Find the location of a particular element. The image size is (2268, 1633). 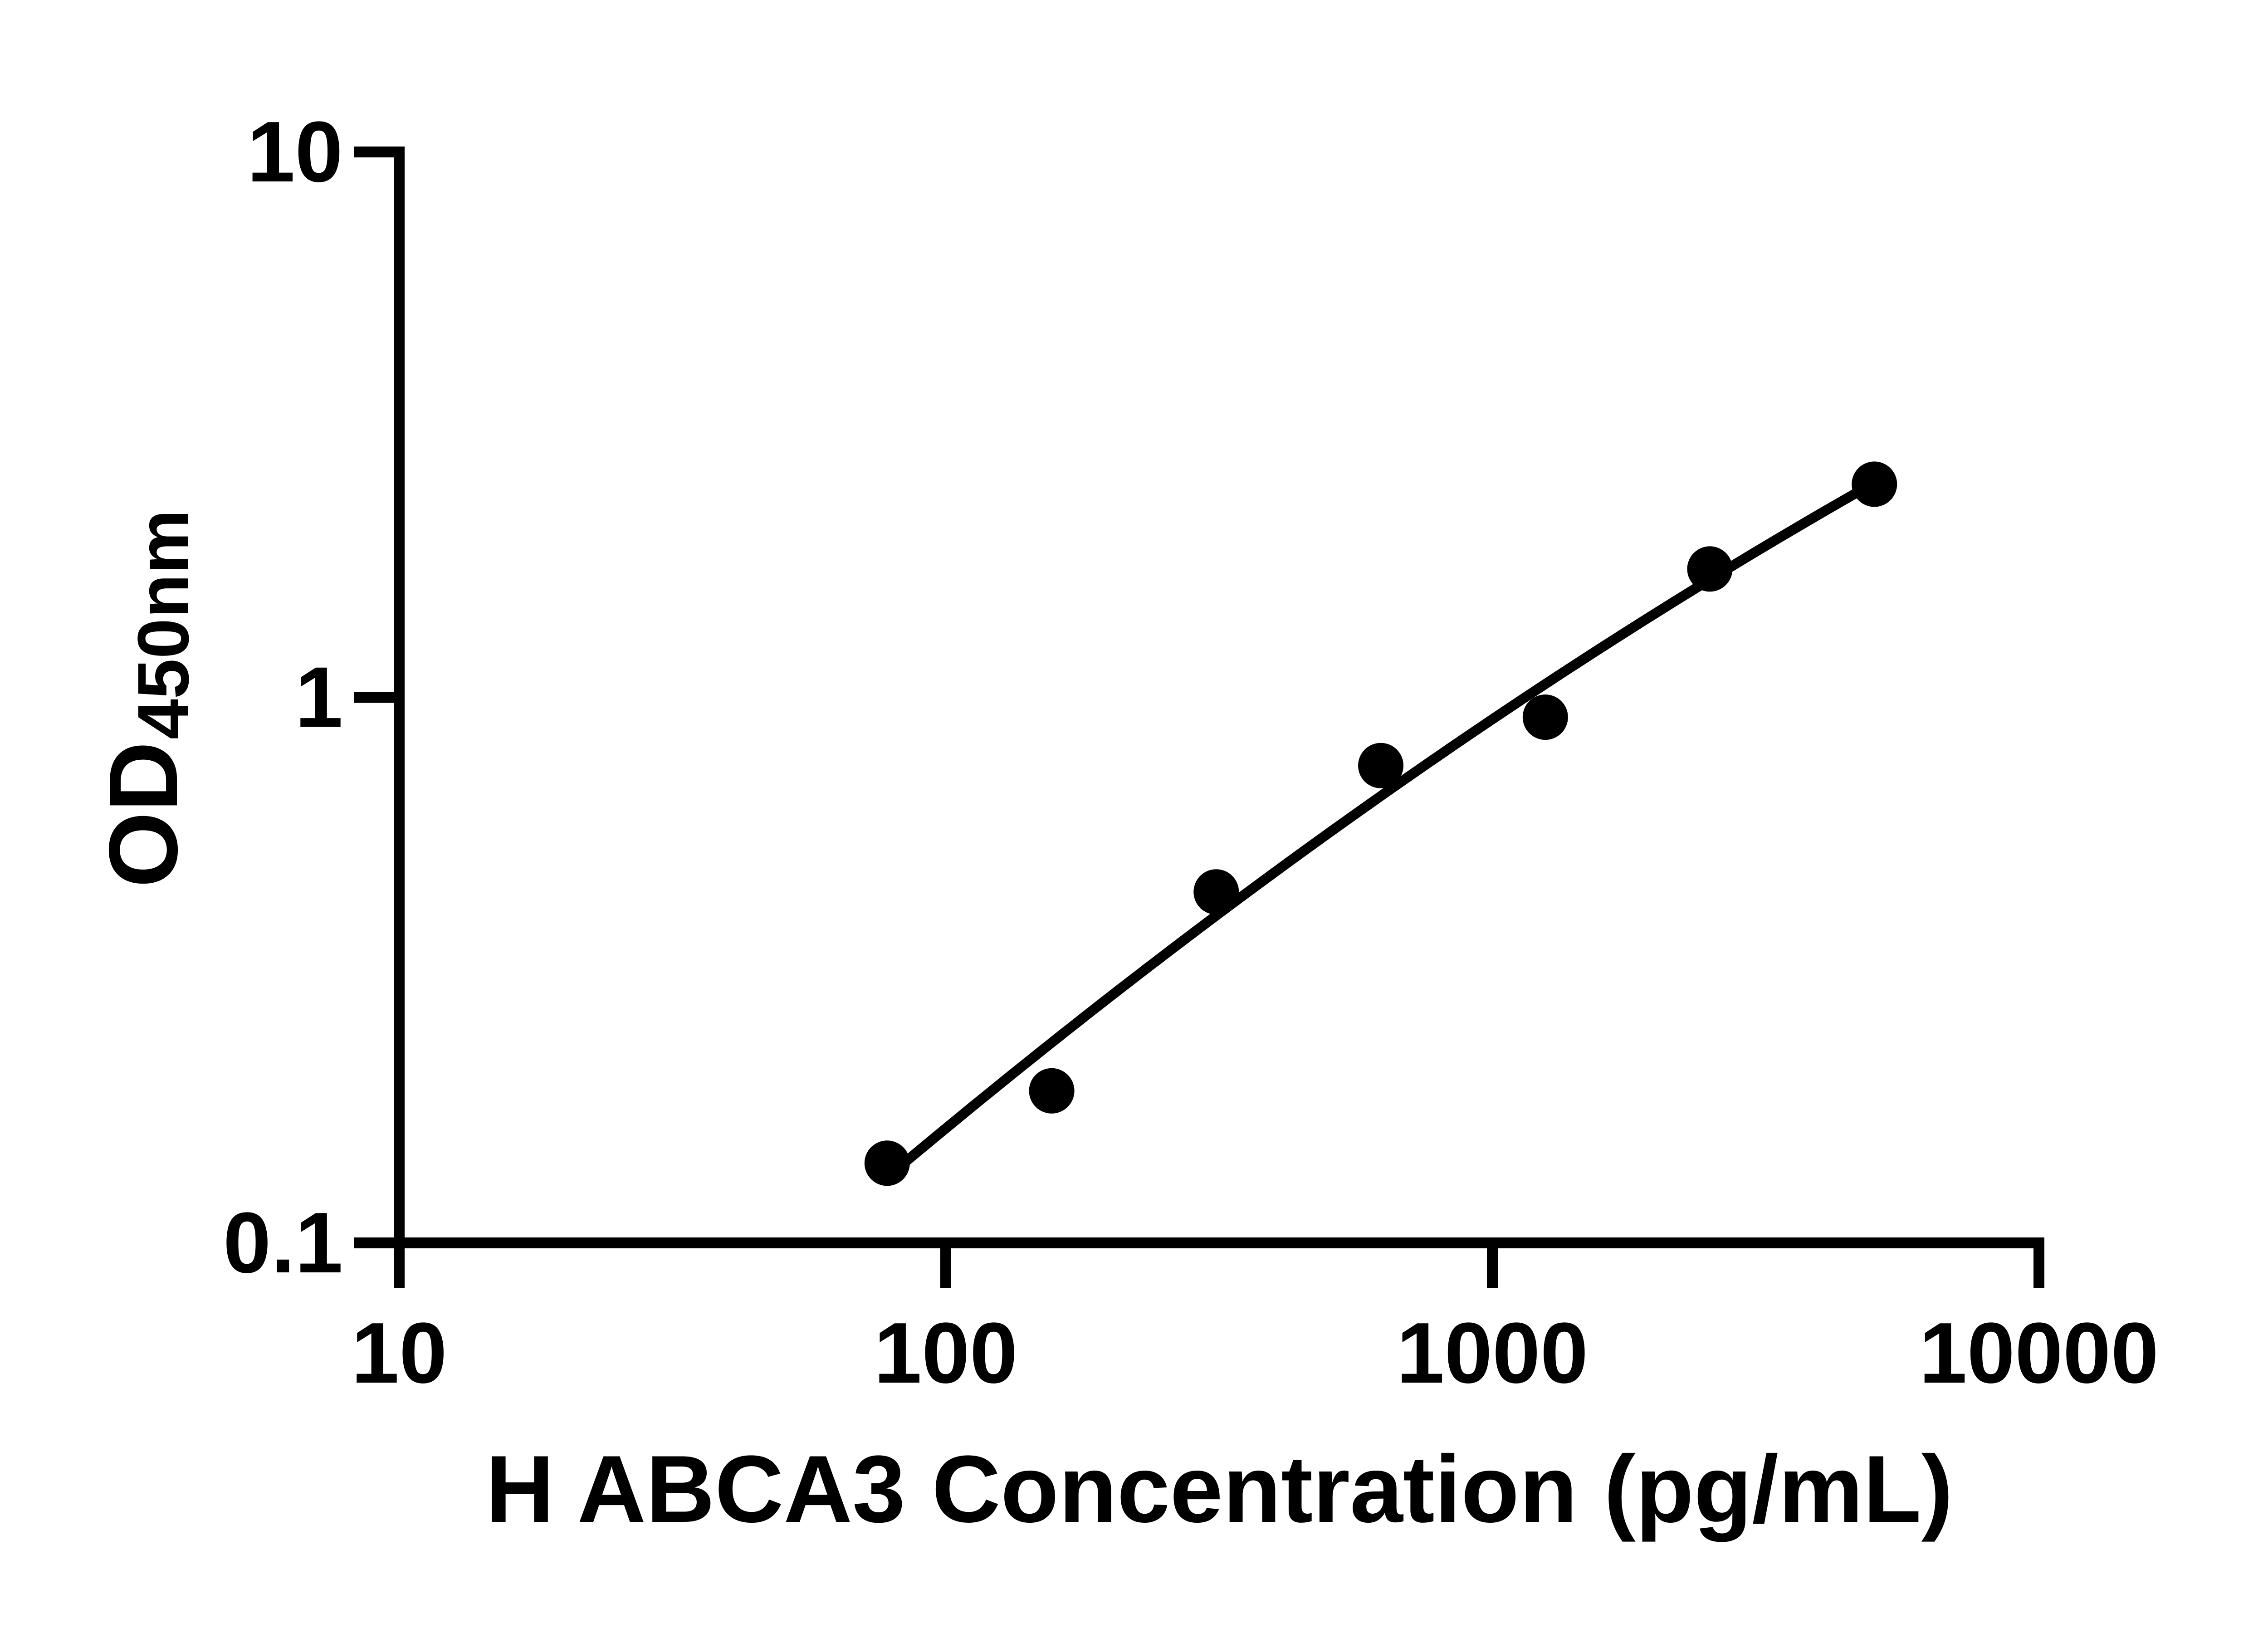

x-axis-title: H ABCA3 Concentration (pg/mL) is located at coordinates (1219, 1489).